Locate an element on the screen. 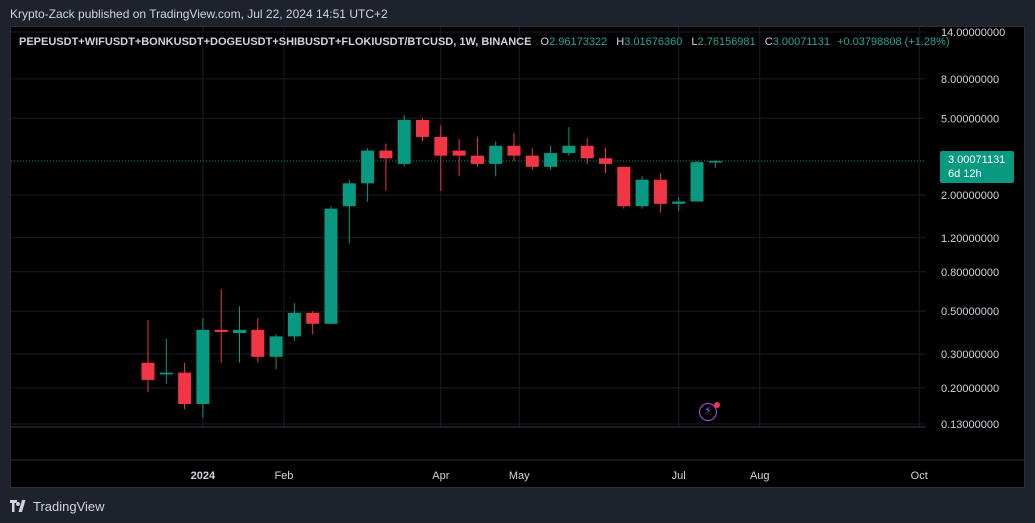  tradingview-logo-icon is located at coordinates (18, 506).